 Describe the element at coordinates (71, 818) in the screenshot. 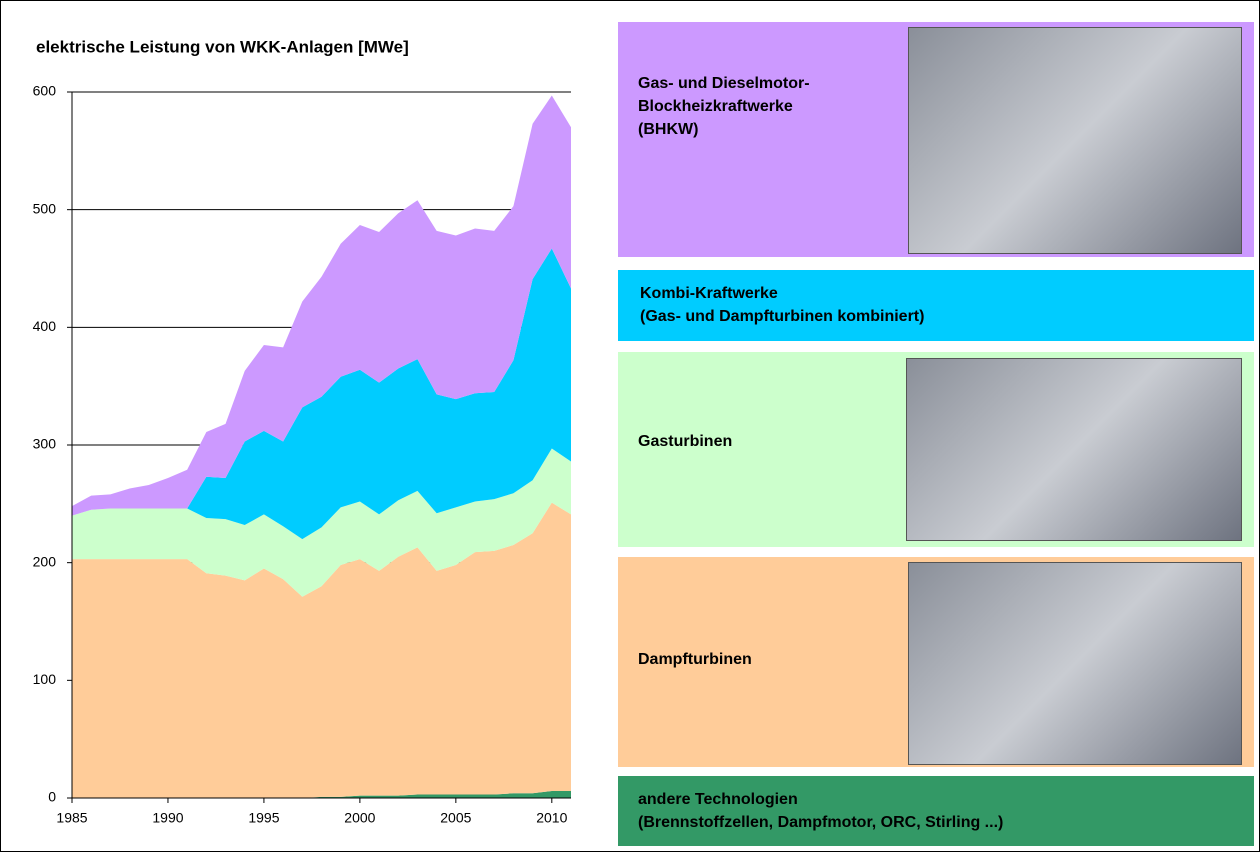

I see `x-tick-label: 1985` at that location.